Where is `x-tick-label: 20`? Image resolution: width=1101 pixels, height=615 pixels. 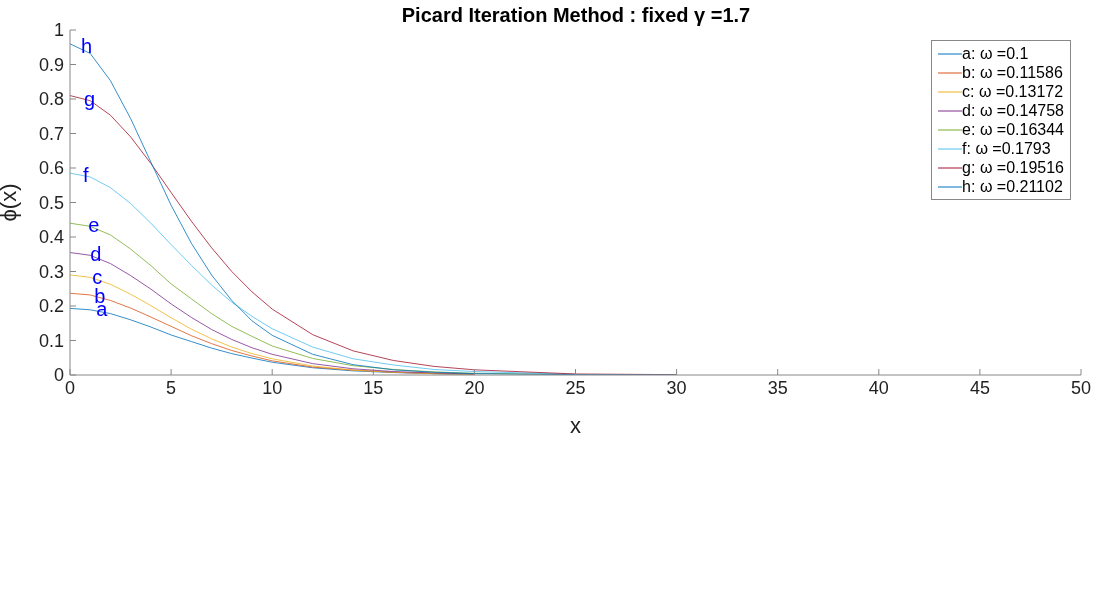
x-tick-label: 20 is located at coordinates (474, 387).